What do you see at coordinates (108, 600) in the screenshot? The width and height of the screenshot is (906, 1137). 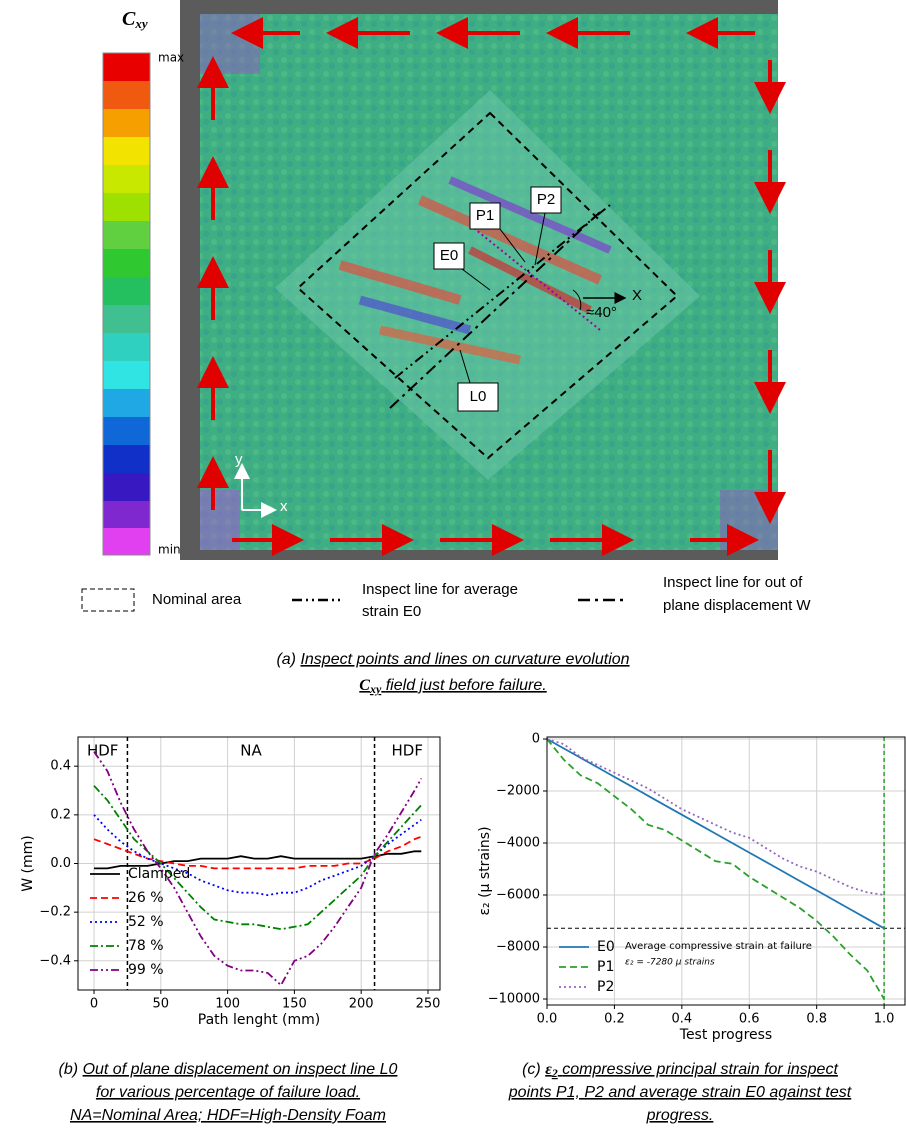 I see `legend-swatch` at bounding box center [108, 600].